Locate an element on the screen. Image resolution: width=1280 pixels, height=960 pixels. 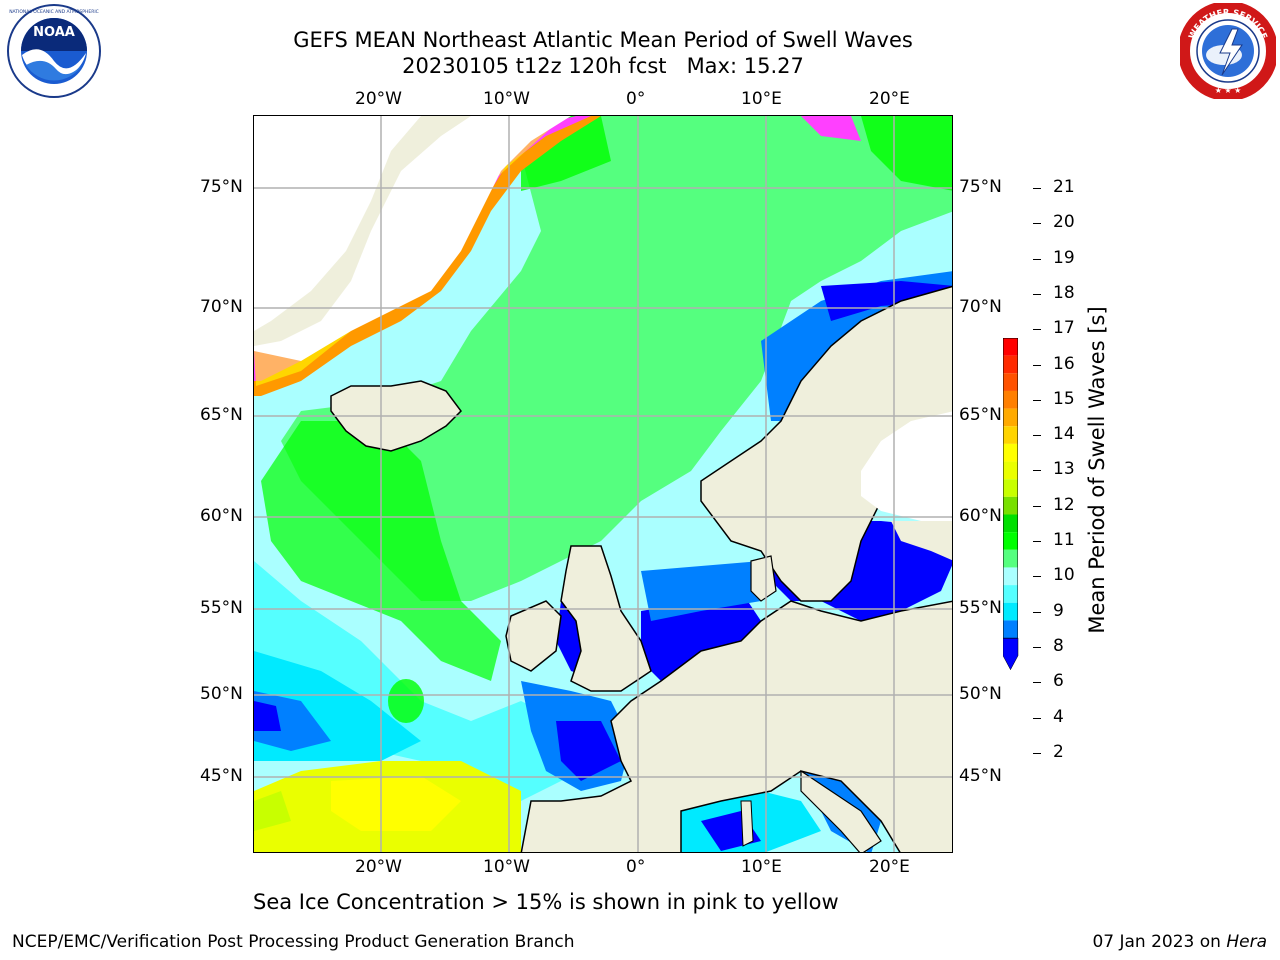
colorbar is located at coordinates (1011, 504).